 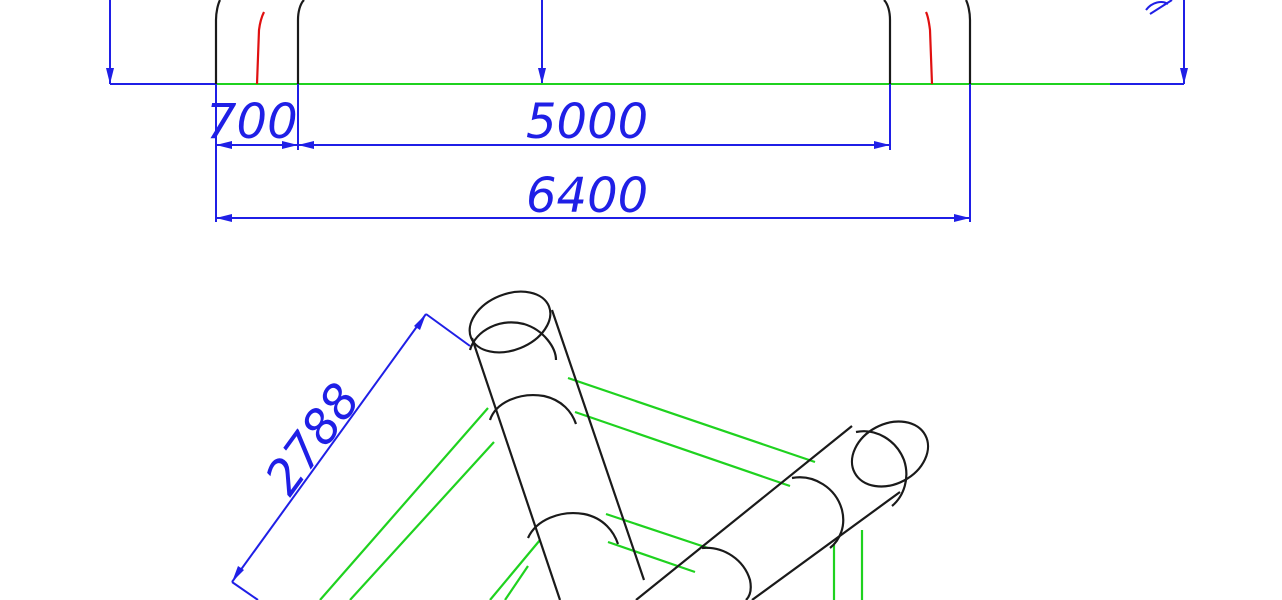 I want to click on dimension-label-inner-span: 5000, so click(x=587, y=122).